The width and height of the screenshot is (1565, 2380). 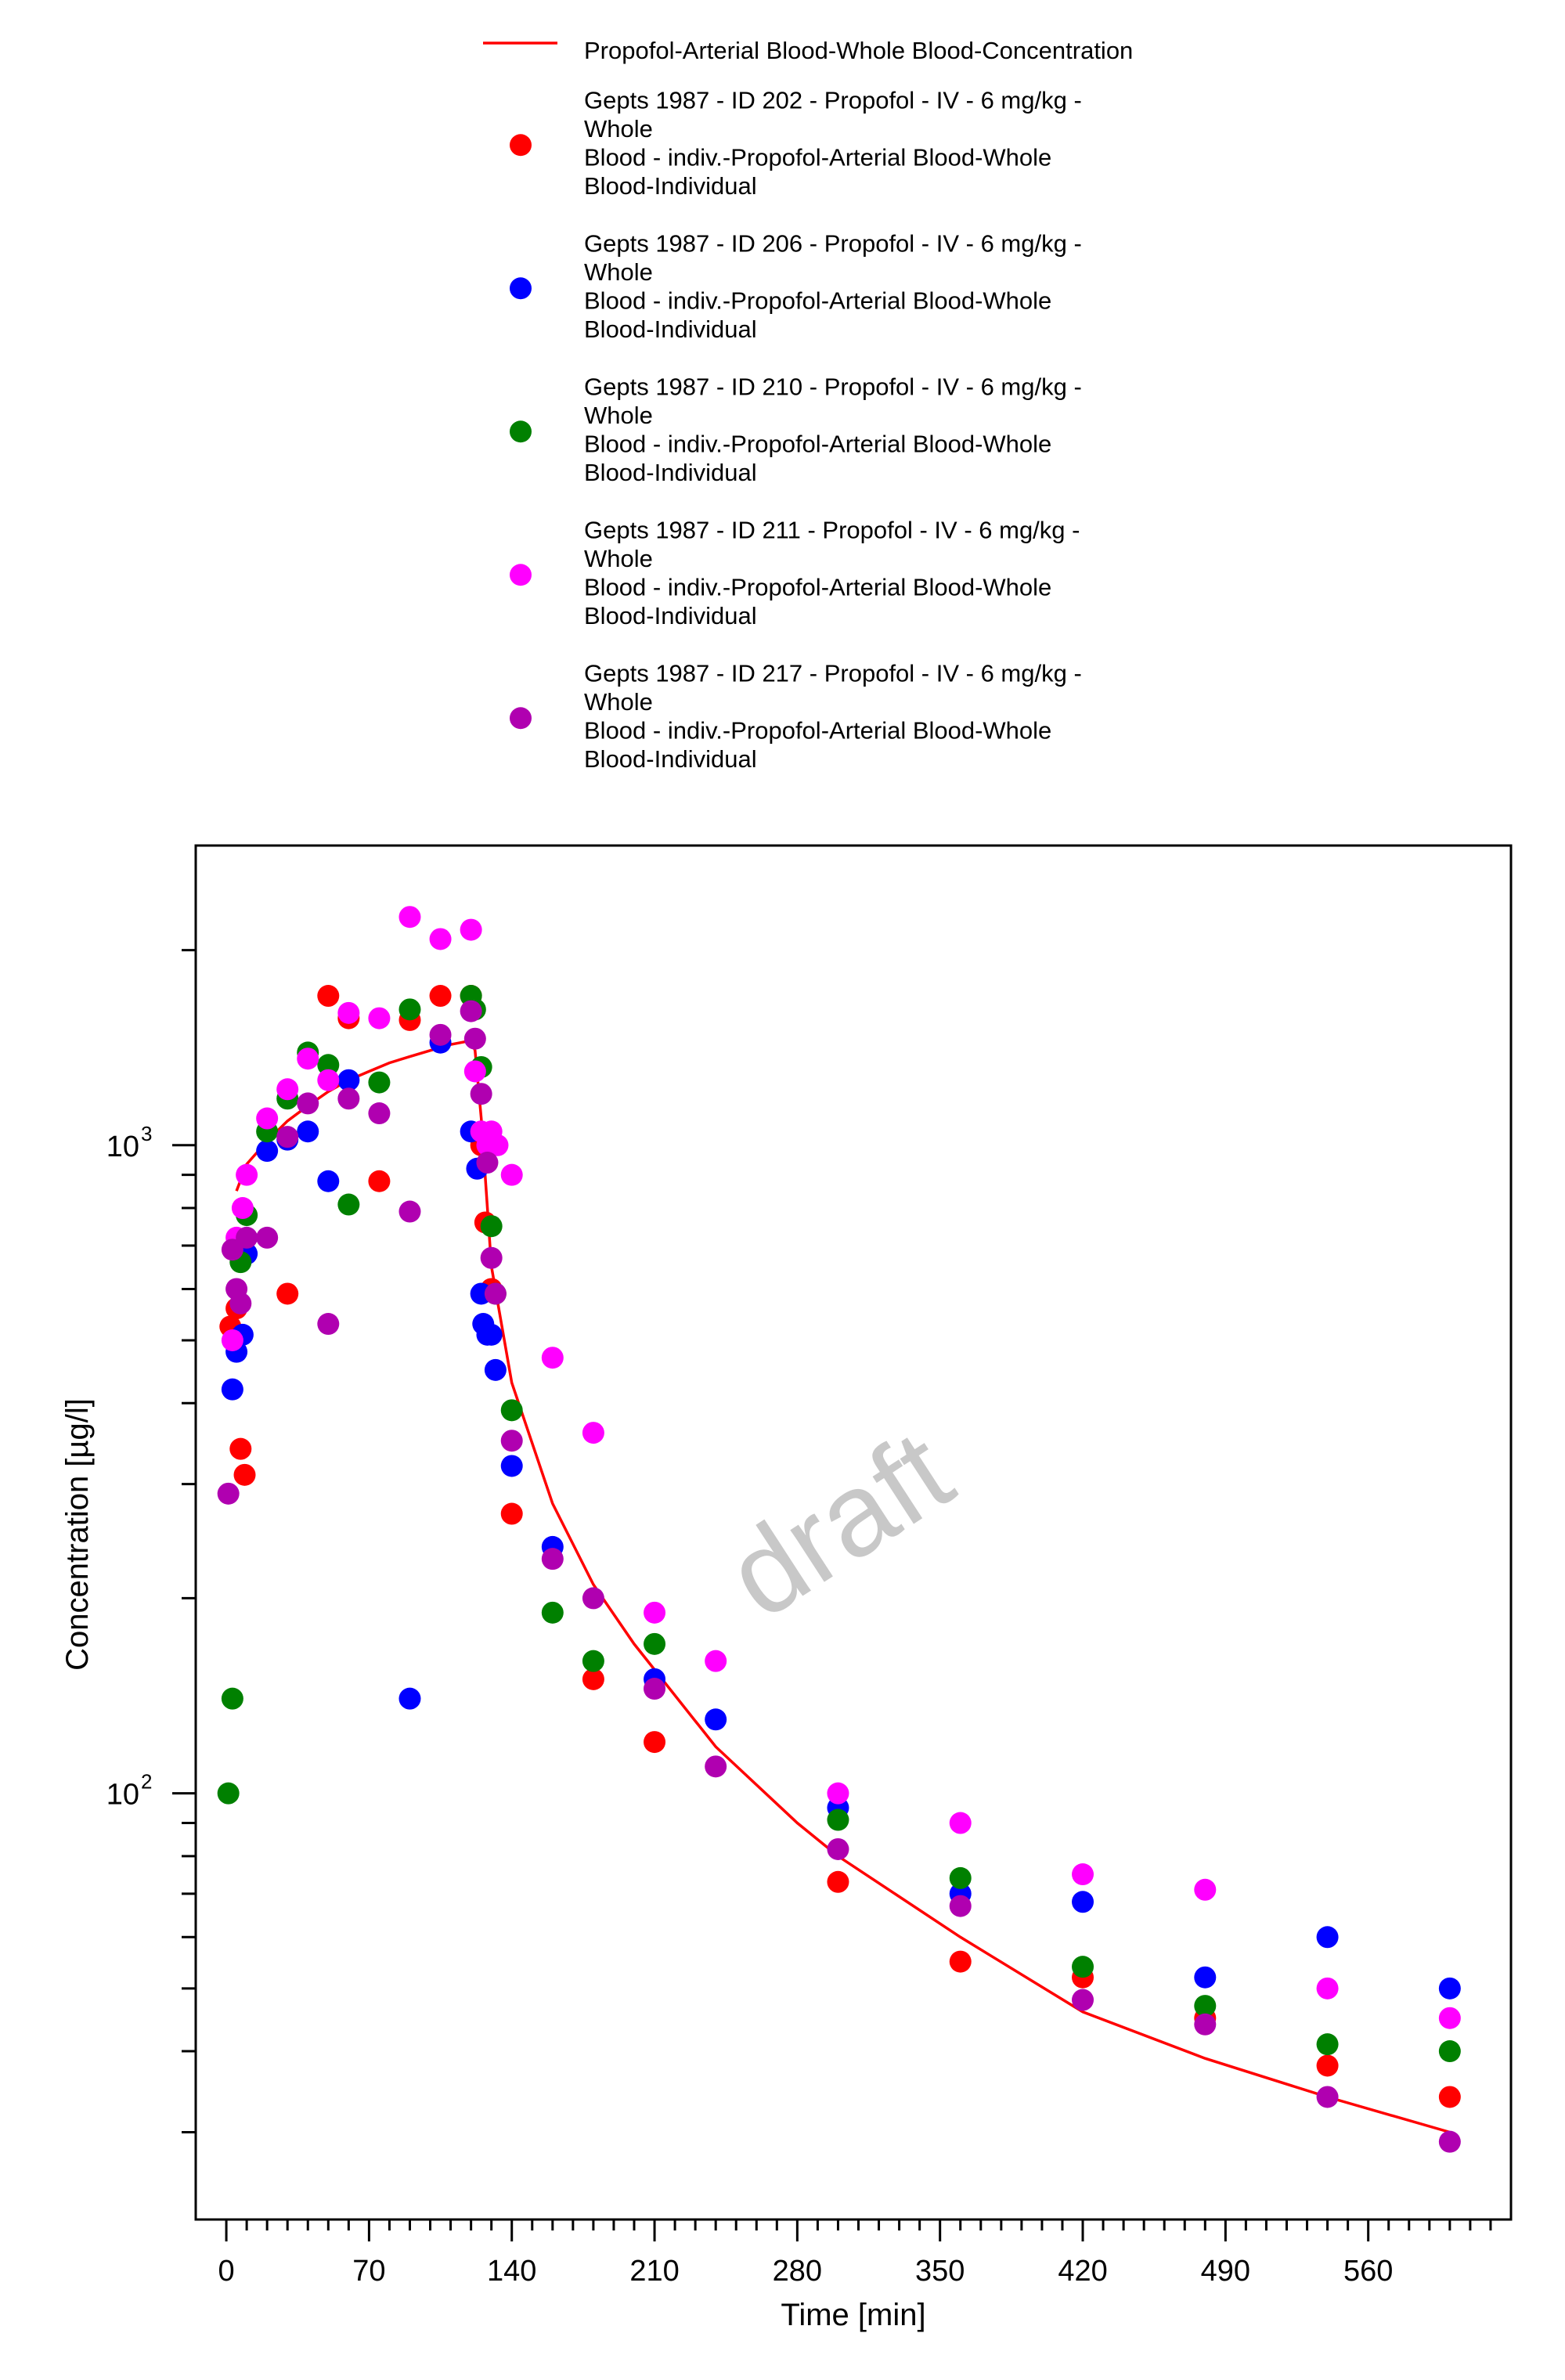 I want to click on x-tick-label: 280, so click(x=797, y=2271).